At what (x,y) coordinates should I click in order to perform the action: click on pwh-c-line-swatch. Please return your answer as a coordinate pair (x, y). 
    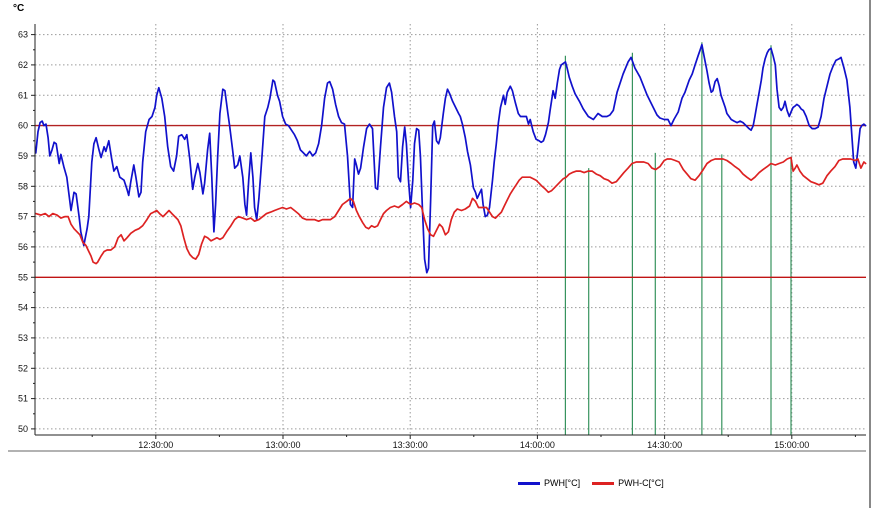
    Looking at the image, I should click on (603, 483).